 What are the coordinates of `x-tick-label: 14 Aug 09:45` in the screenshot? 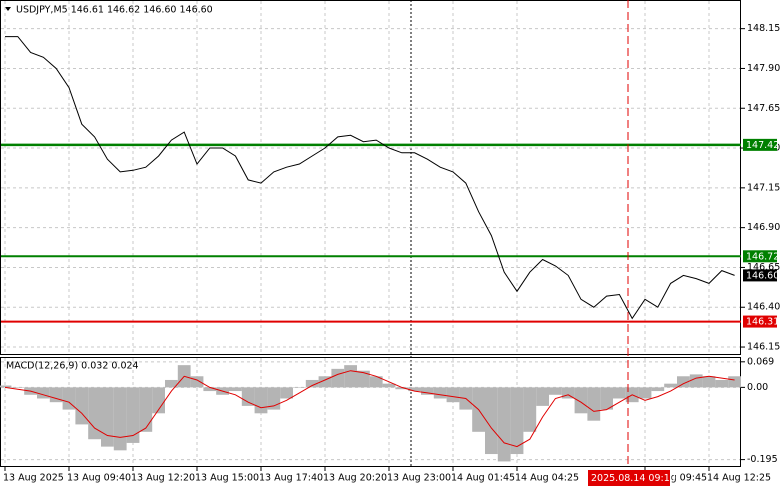 It's located at (675, 478).